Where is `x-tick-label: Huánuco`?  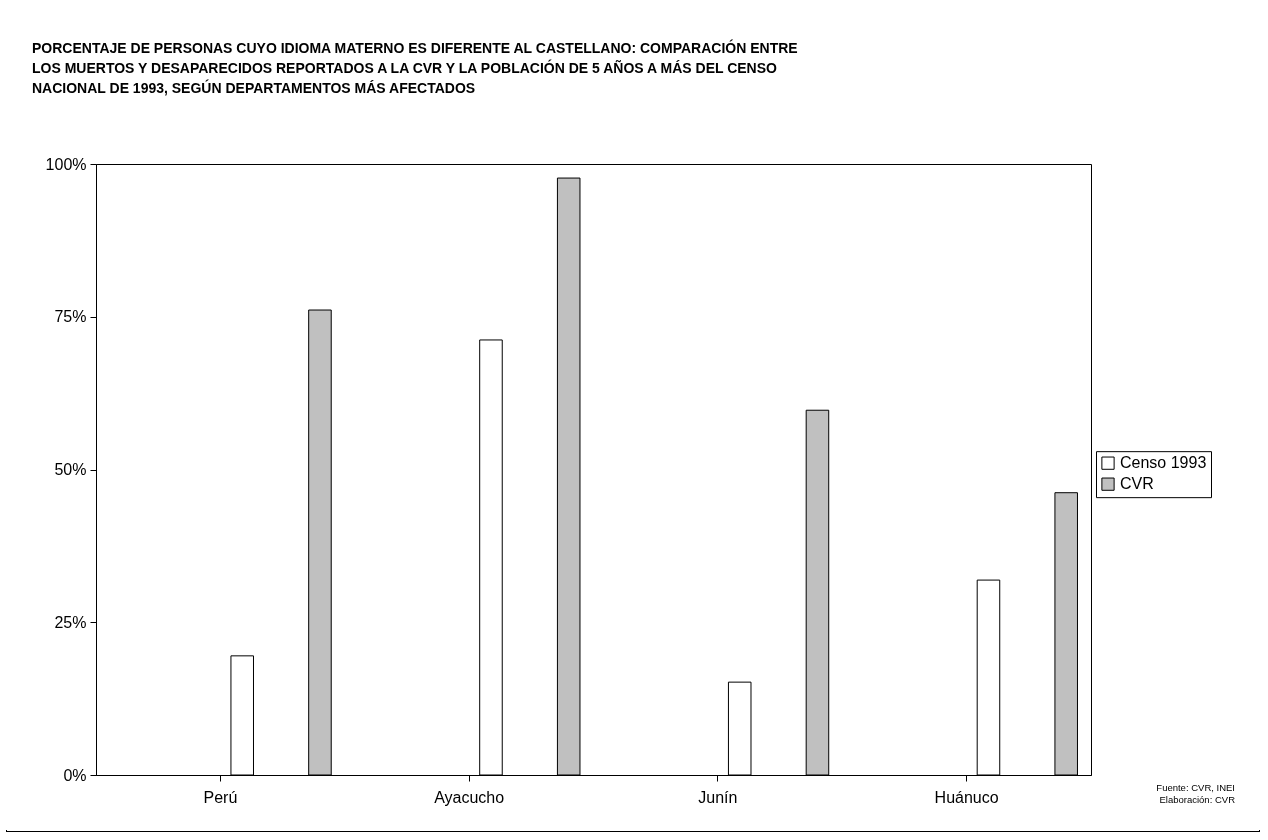 x-tick-label: Huánuco is located at coordinates (966, 797).